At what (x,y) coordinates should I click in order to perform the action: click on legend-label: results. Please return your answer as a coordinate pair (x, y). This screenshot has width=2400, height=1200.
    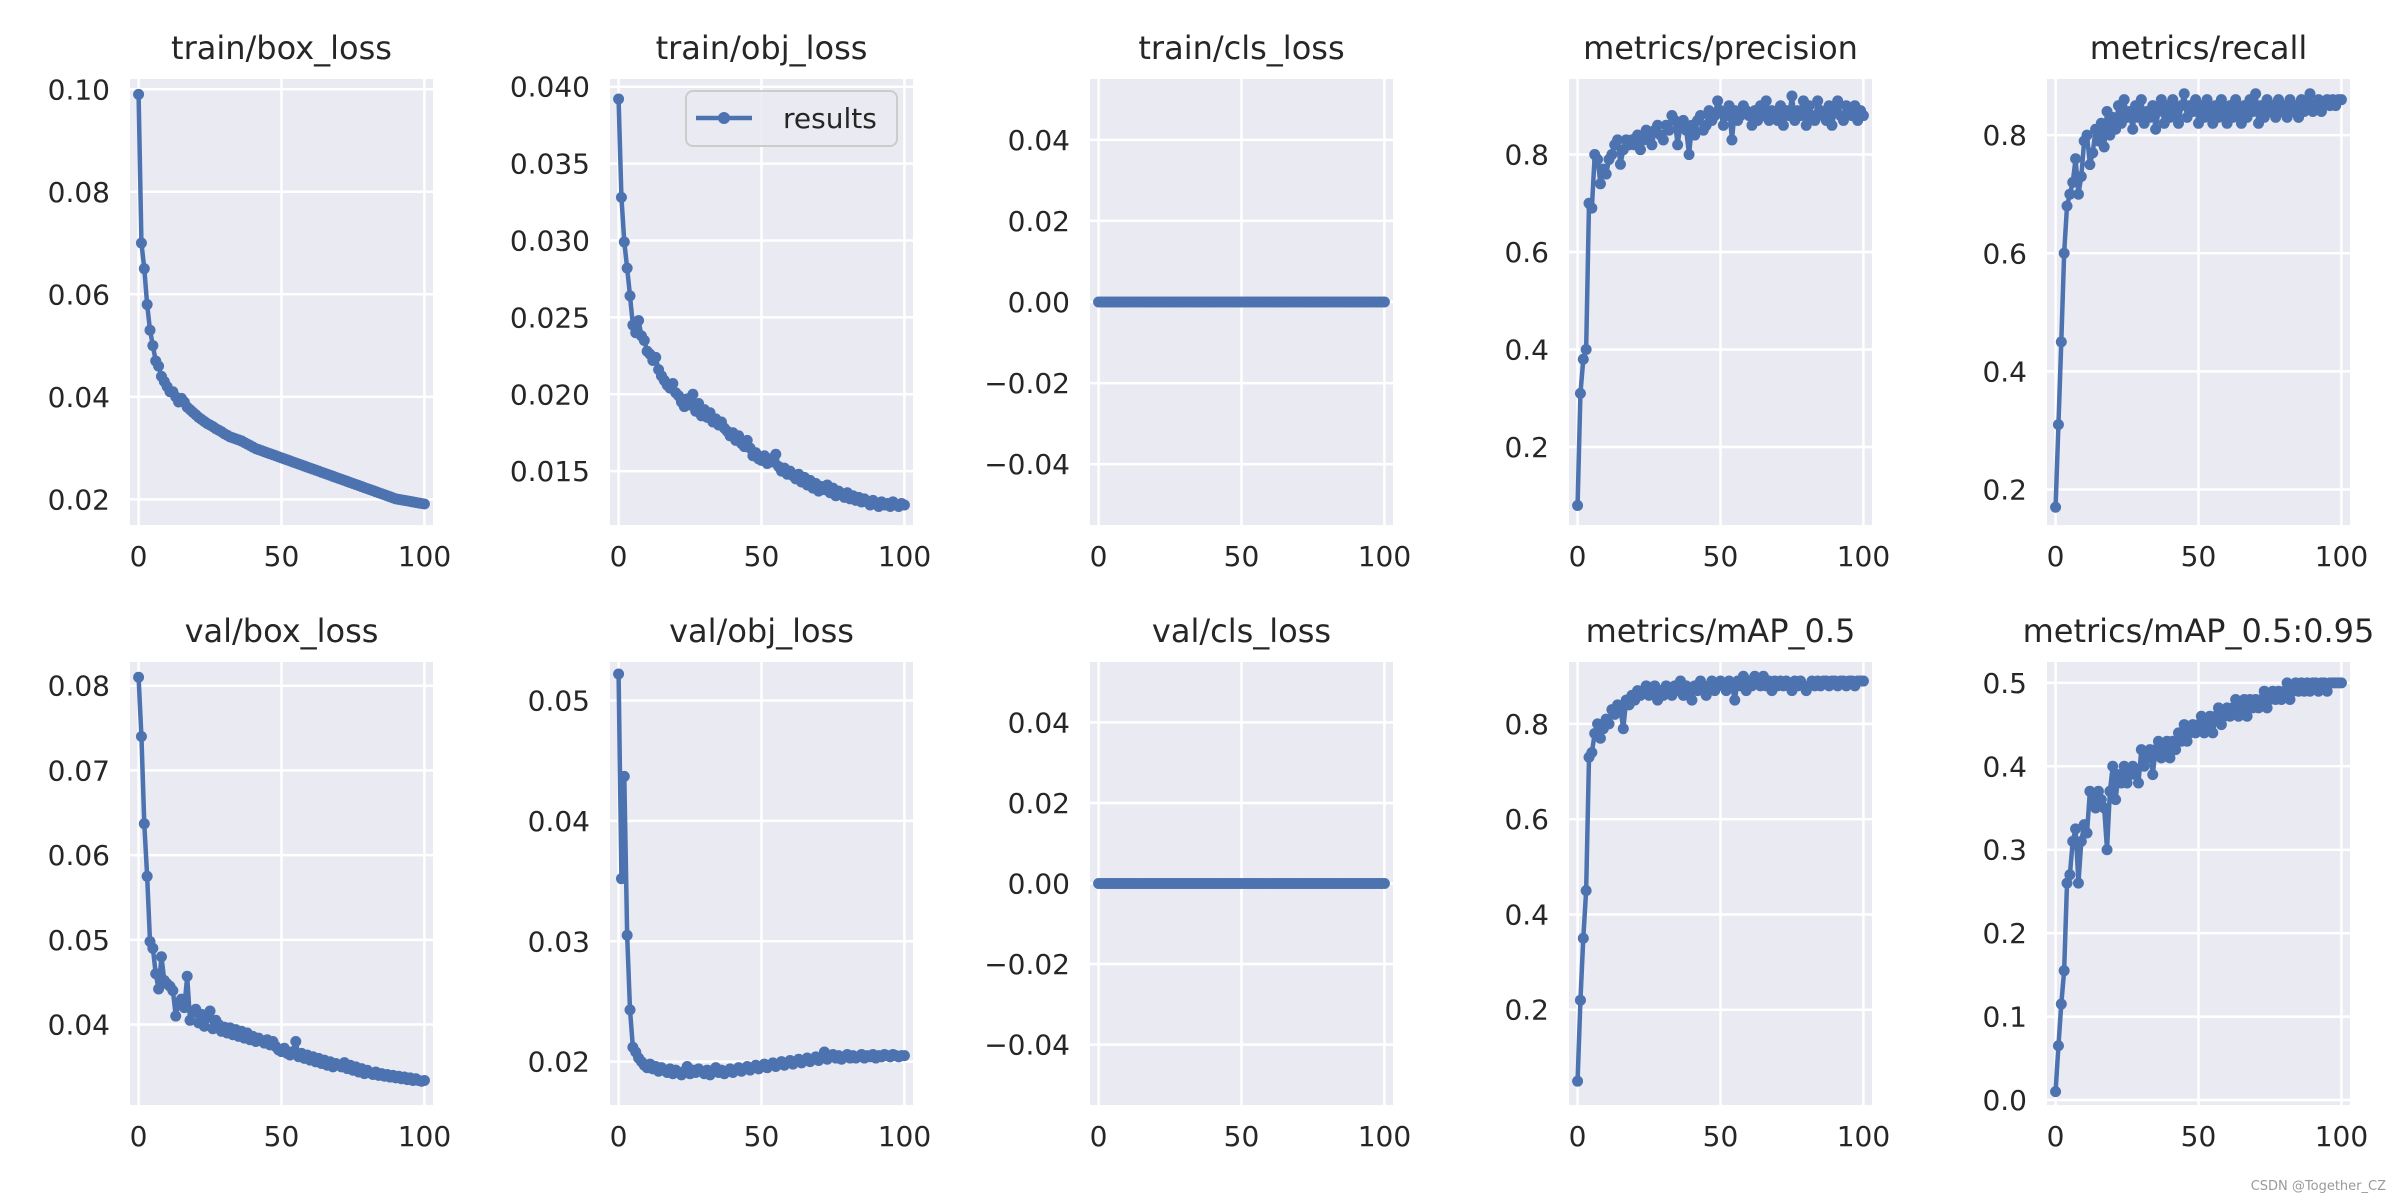
    Looking at the image, I should click on (830, 118).